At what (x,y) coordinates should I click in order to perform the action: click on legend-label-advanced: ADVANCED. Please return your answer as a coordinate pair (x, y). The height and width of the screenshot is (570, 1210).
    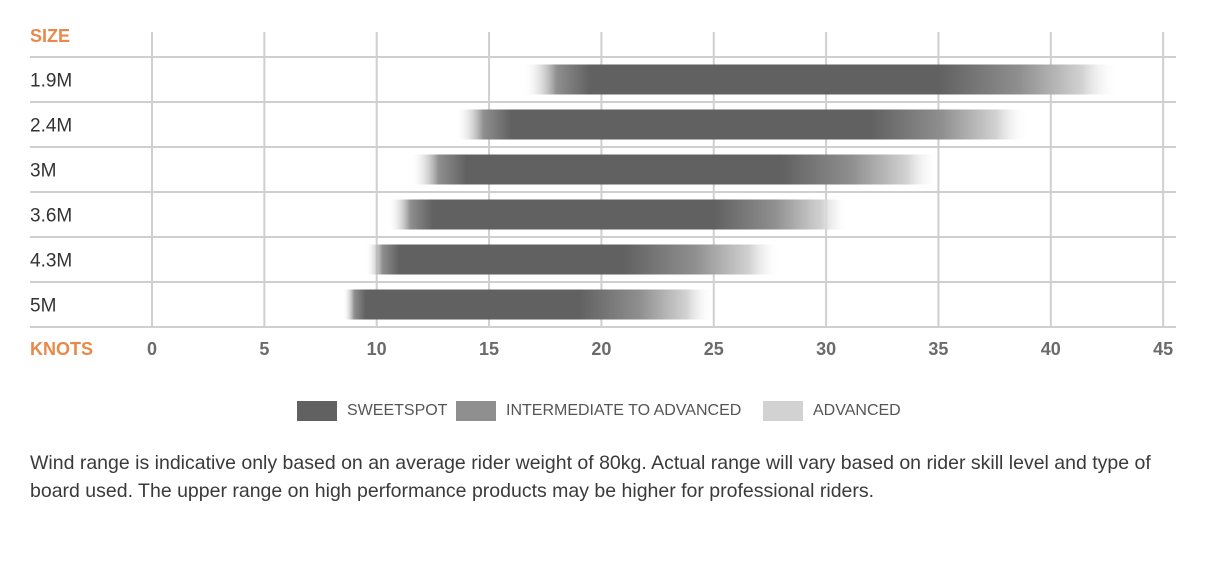
    Looking at the image, I should click on (857, 410).